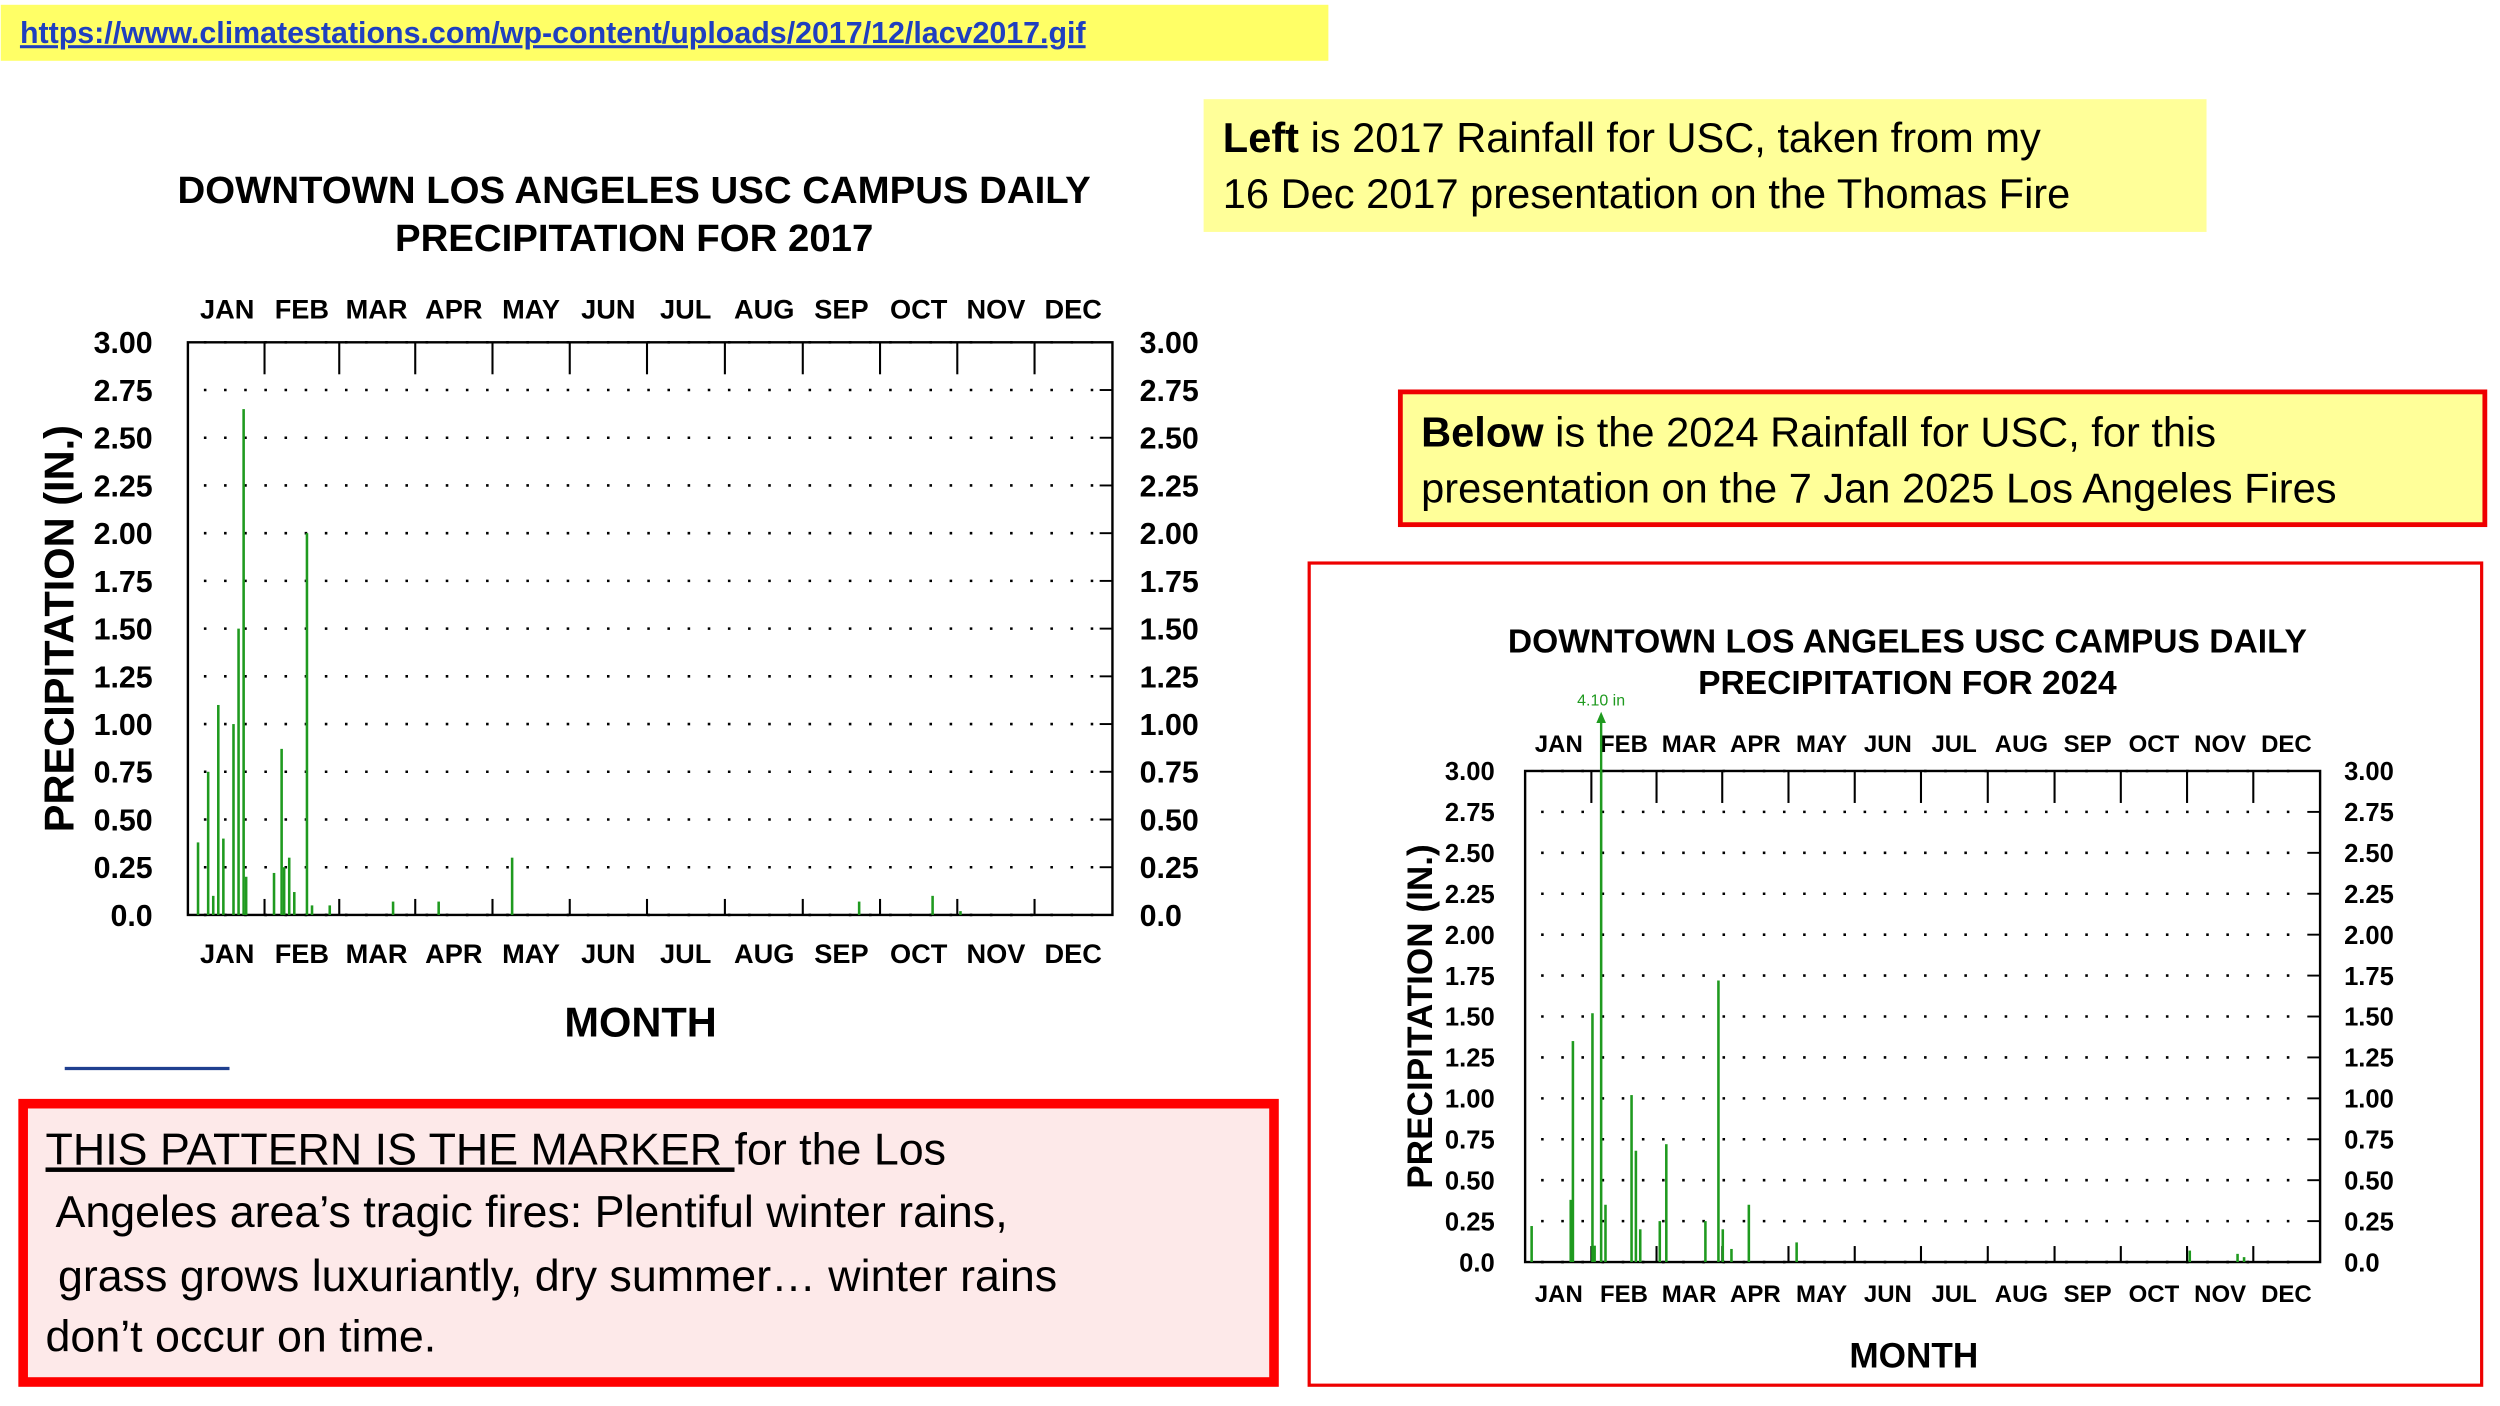  What do you see at coordinates (1913, 1356) in the screenshot?
I see `x-axis-label: MONTH` at bounding box center [1913, 1356].